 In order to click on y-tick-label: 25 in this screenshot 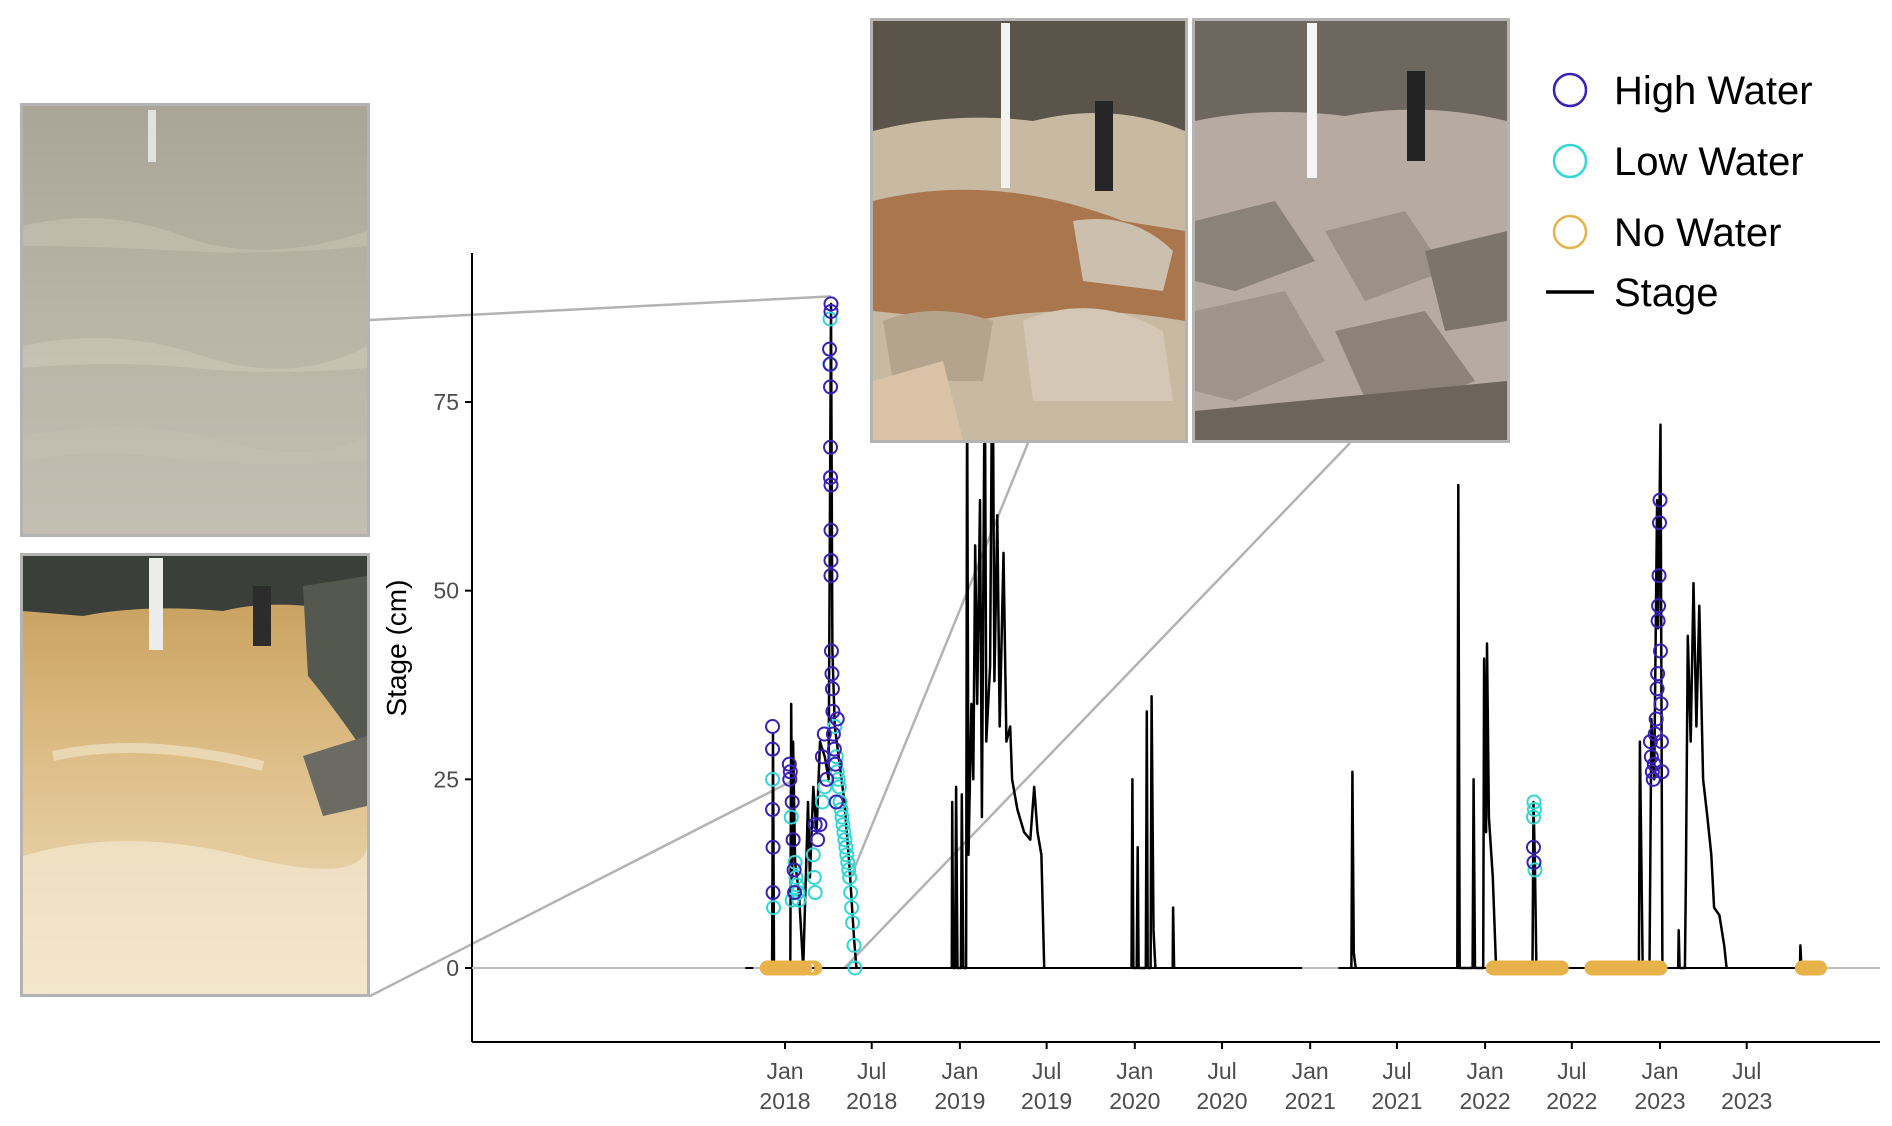, I will do `click(446, 779)`.